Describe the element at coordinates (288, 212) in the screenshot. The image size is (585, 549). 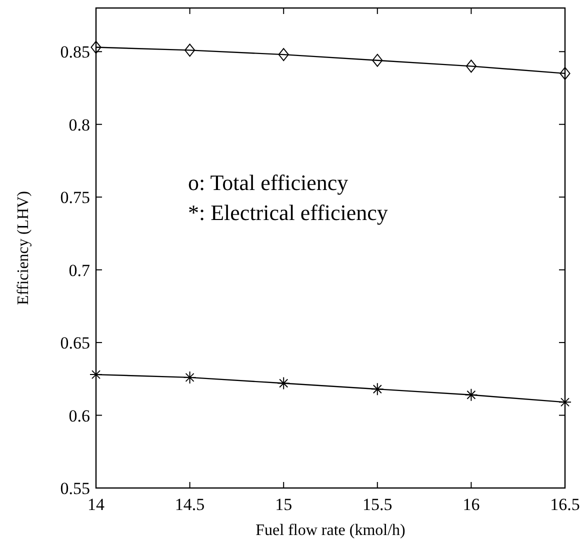
I see `annotation: *: Electrical efficiency` at that location.